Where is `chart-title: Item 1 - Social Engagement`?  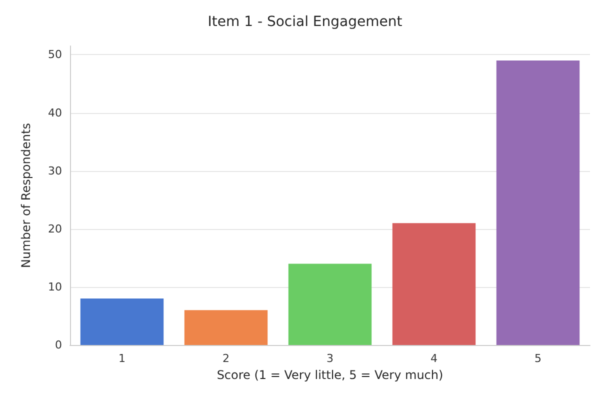
chart-title: Item 1 - Social Engagement is located at coordinates (305, 22).